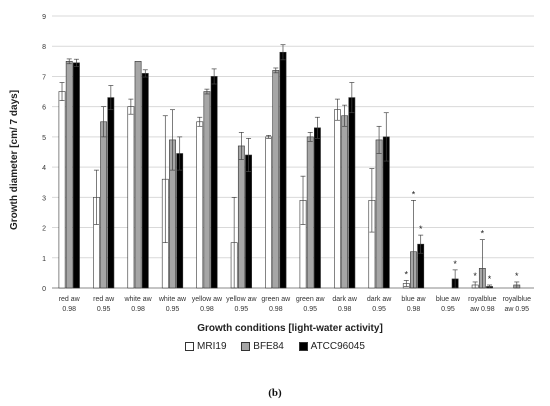 This screenshot has height=406, width=550. What do you see at coordinates (290, 328) in the screenshot?
I see `x-axis-label: Growth conditions [light-water activity]` at bounding box center [290, 328].